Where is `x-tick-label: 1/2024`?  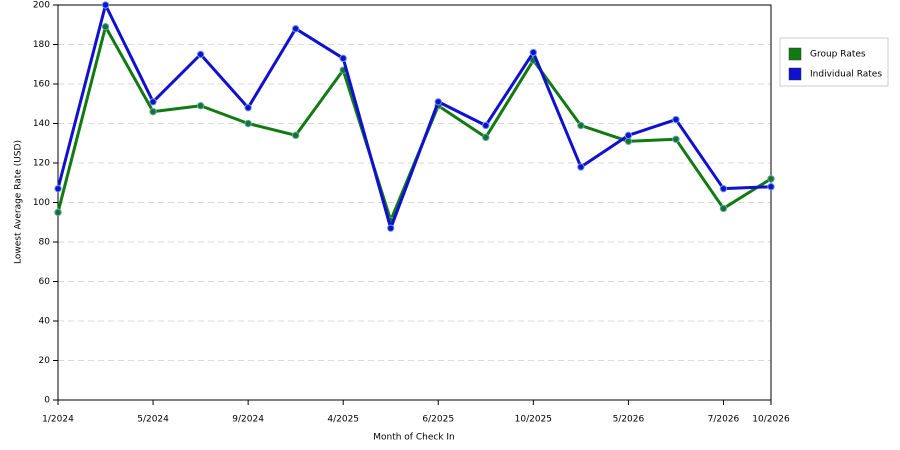 x-tick-label: 1/2024 is located at coordinates (58, 420).